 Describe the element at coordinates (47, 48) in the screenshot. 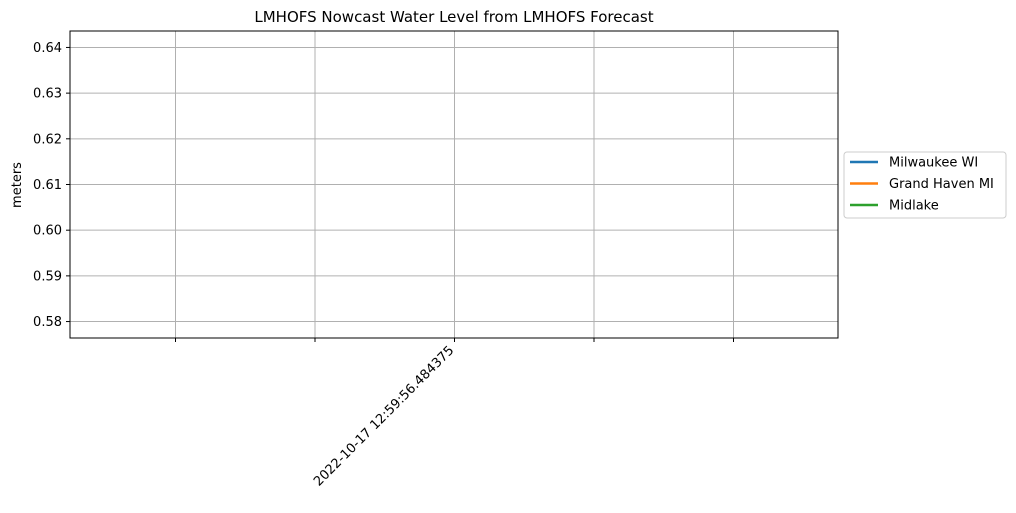

I see `y-tick-label: 0.64` at that location.